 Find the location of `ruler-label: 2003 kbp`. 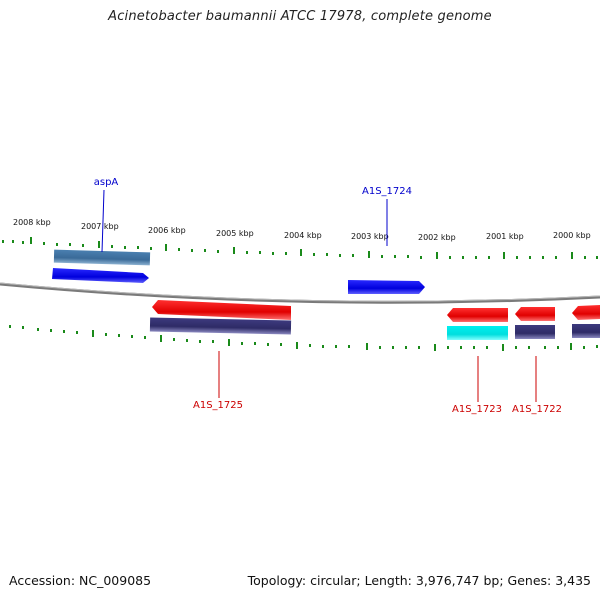

ruler-label: 2003 kbp is located at coordinates (370, 236).